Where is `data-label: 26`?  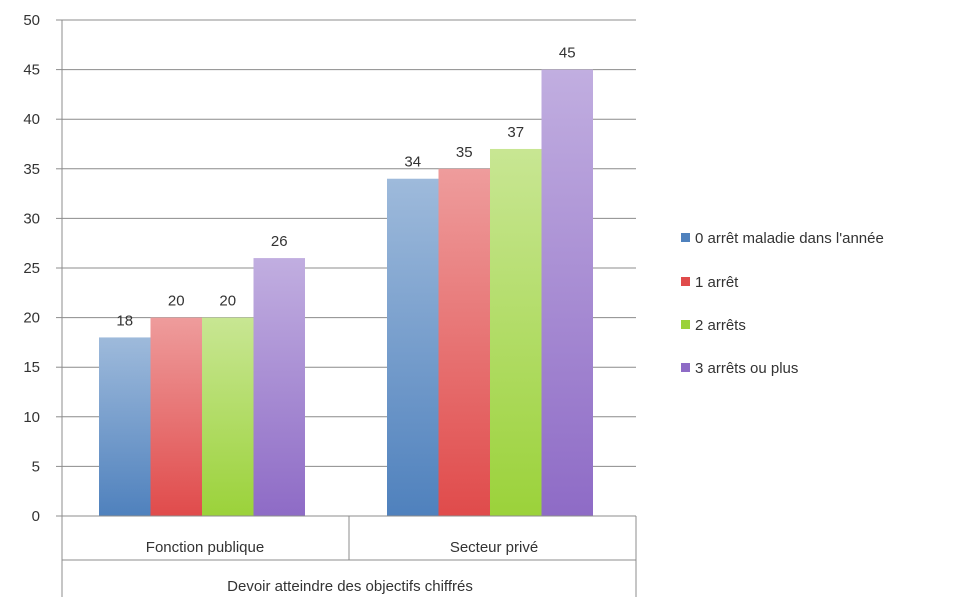
data-label: 26 is located at coordinates (279, 241).